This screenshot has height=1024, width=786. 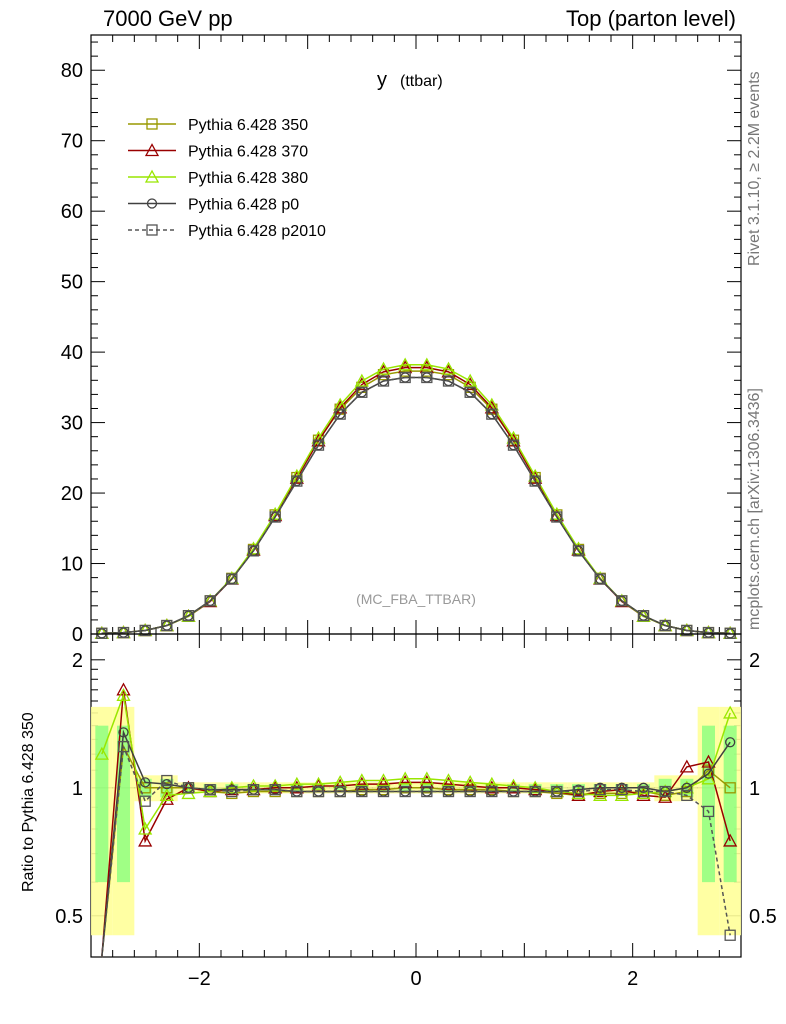 I want to click on y-tick-label: 50, so click(x=72, y=283).